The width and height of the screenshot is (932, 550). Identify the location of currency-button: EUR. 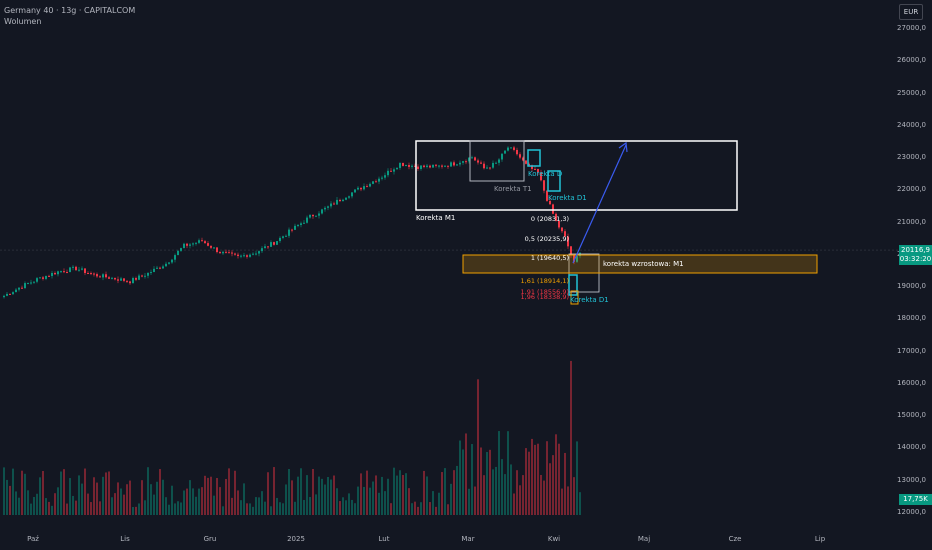
(911, 12).